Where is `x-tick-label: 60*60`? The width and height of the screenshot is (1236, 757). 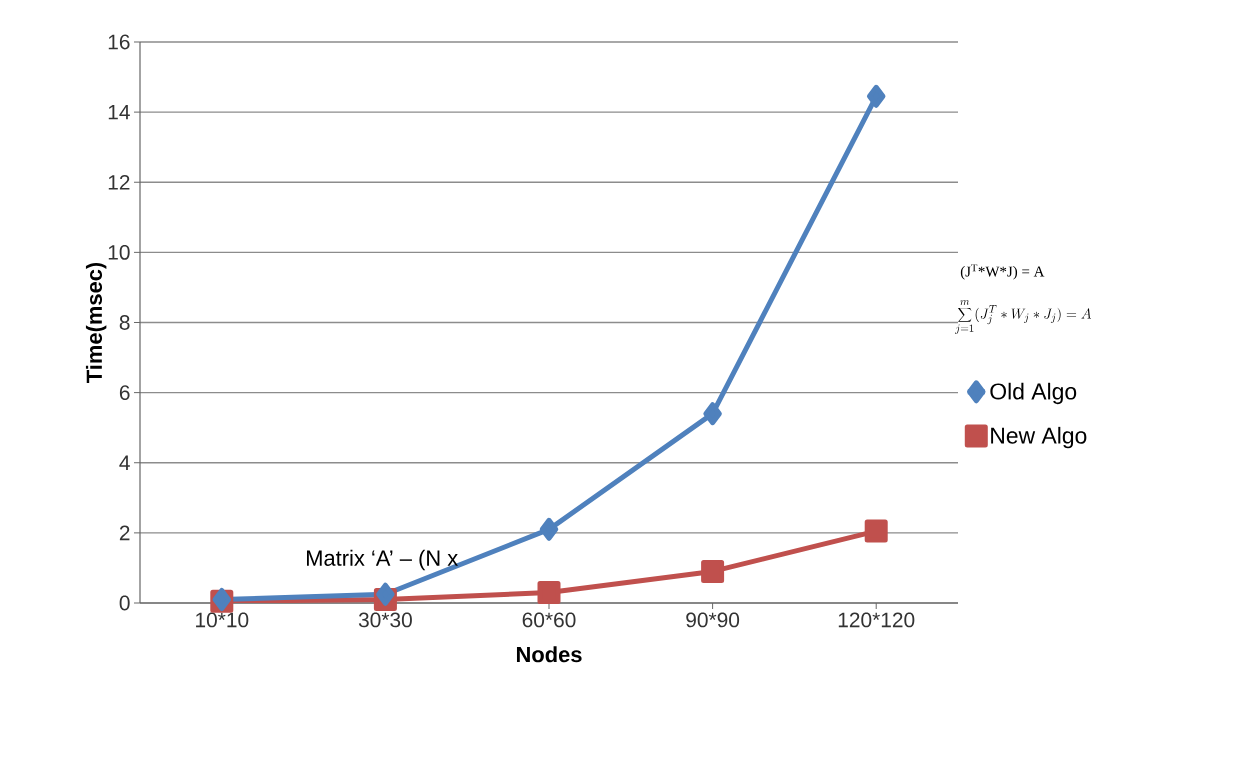
x-tick-label: 60*60 is located at coordinates (549, 620).